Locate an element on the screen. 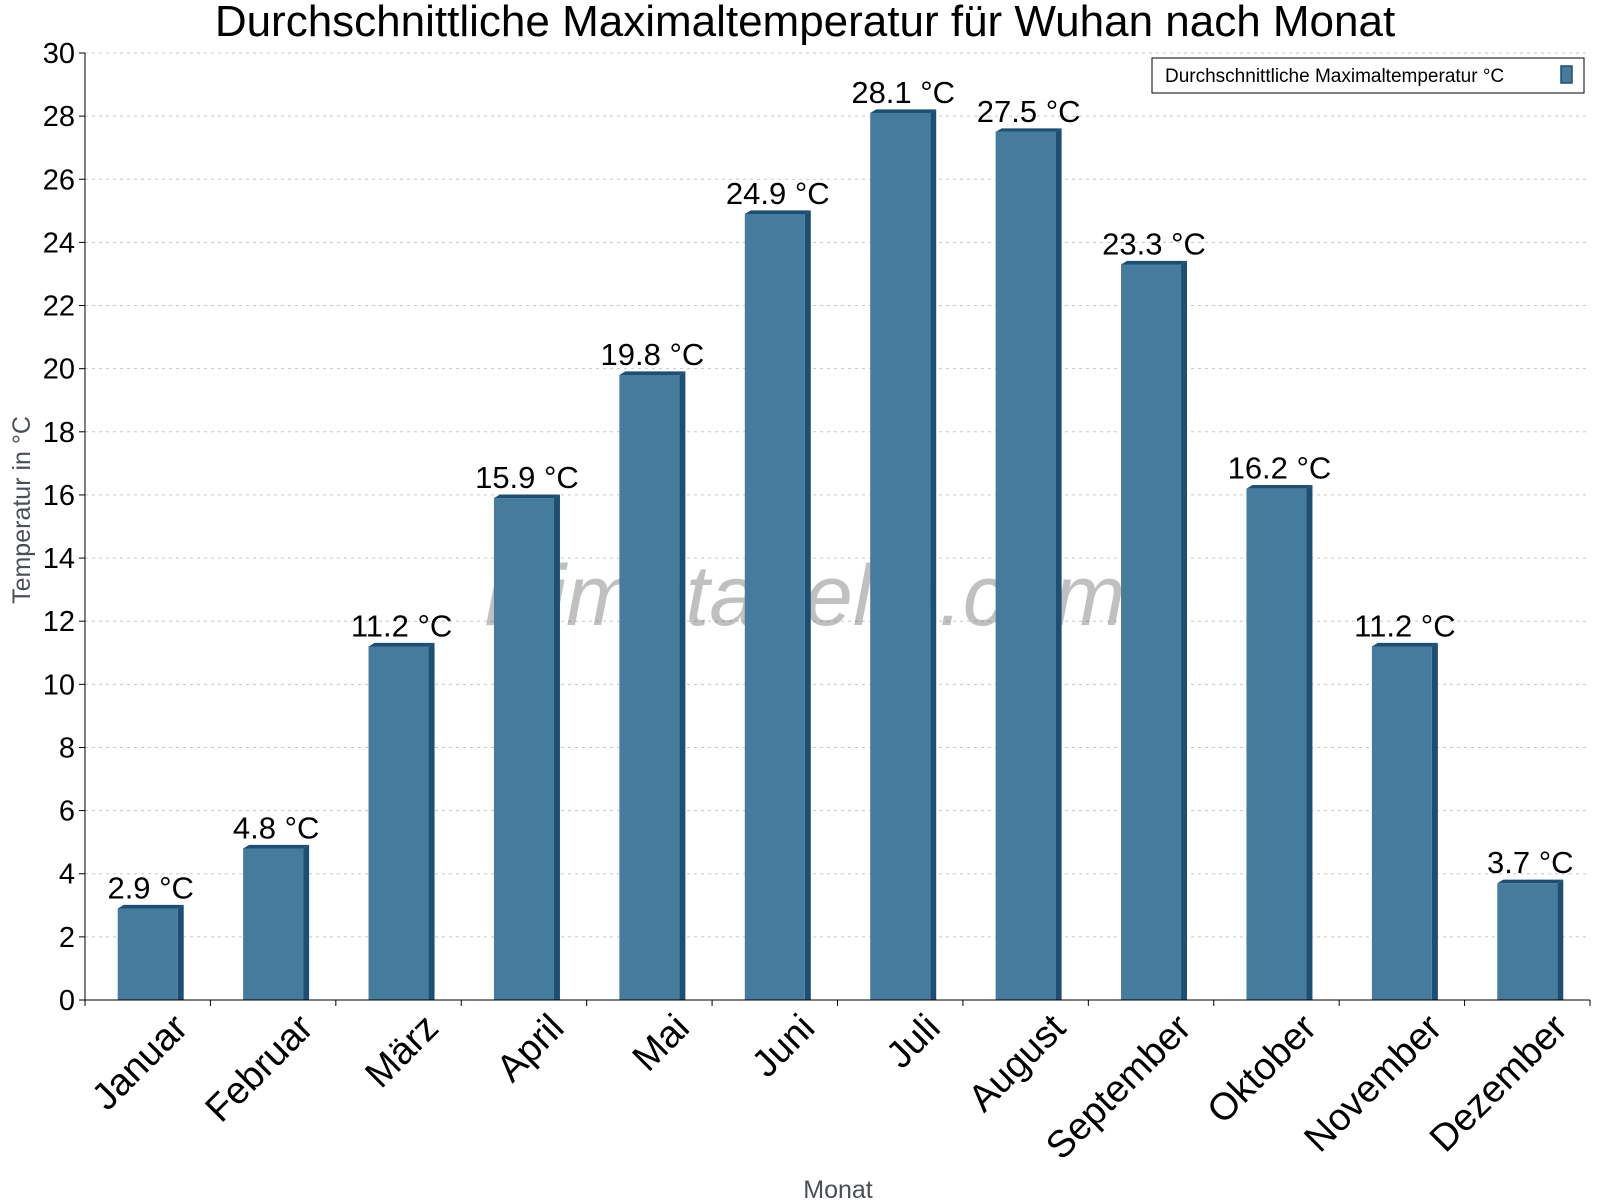  y-tick-label: 14 is located at coordinates (59, 559).